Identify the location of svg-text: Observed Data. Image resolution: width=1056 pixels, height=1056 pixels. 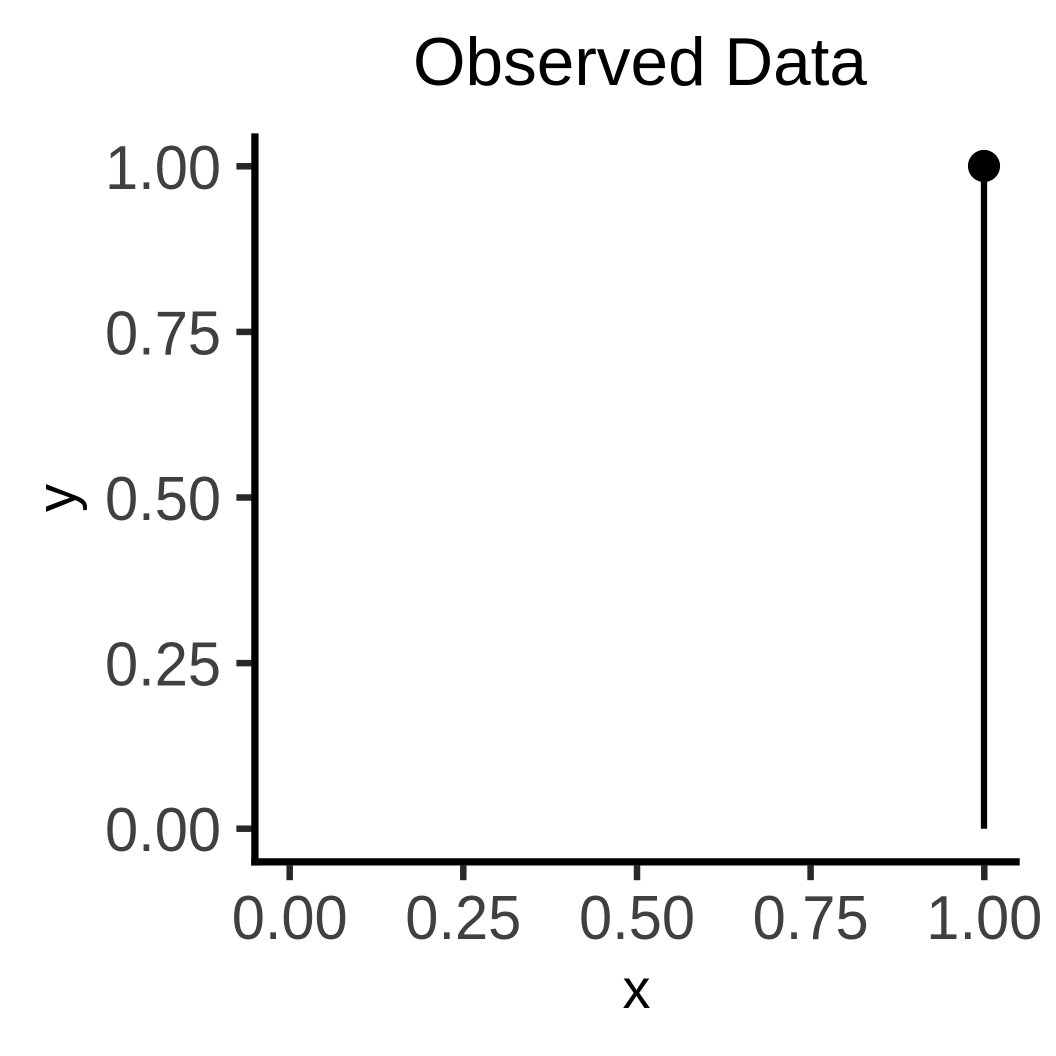
(640, 62).